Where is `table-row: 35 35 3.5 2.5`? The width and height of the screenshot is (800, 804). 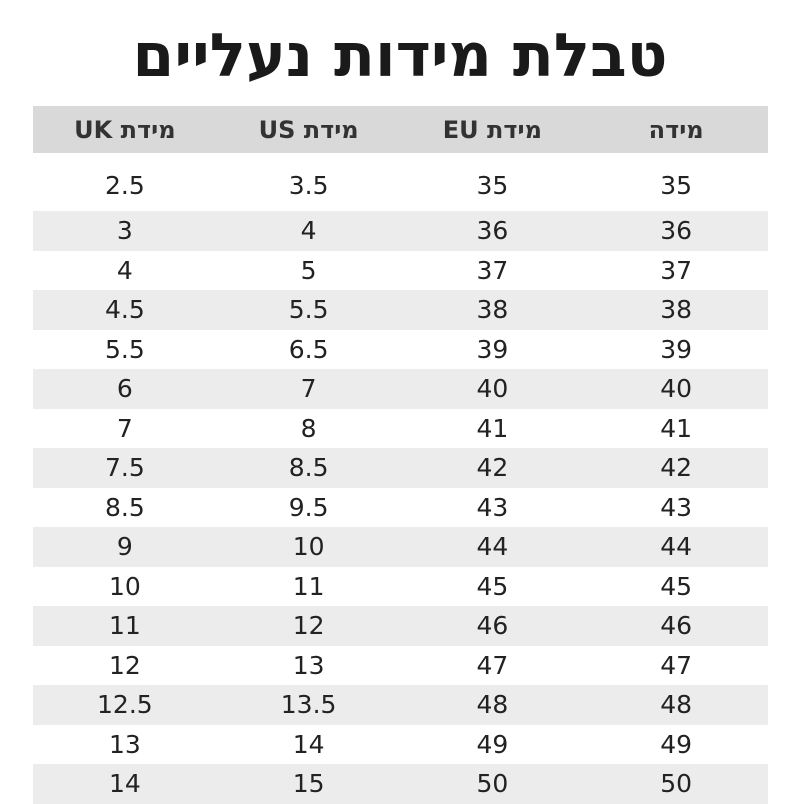 table-row: 35 35 3.5 2.5 is located at coordinates (400, 182).